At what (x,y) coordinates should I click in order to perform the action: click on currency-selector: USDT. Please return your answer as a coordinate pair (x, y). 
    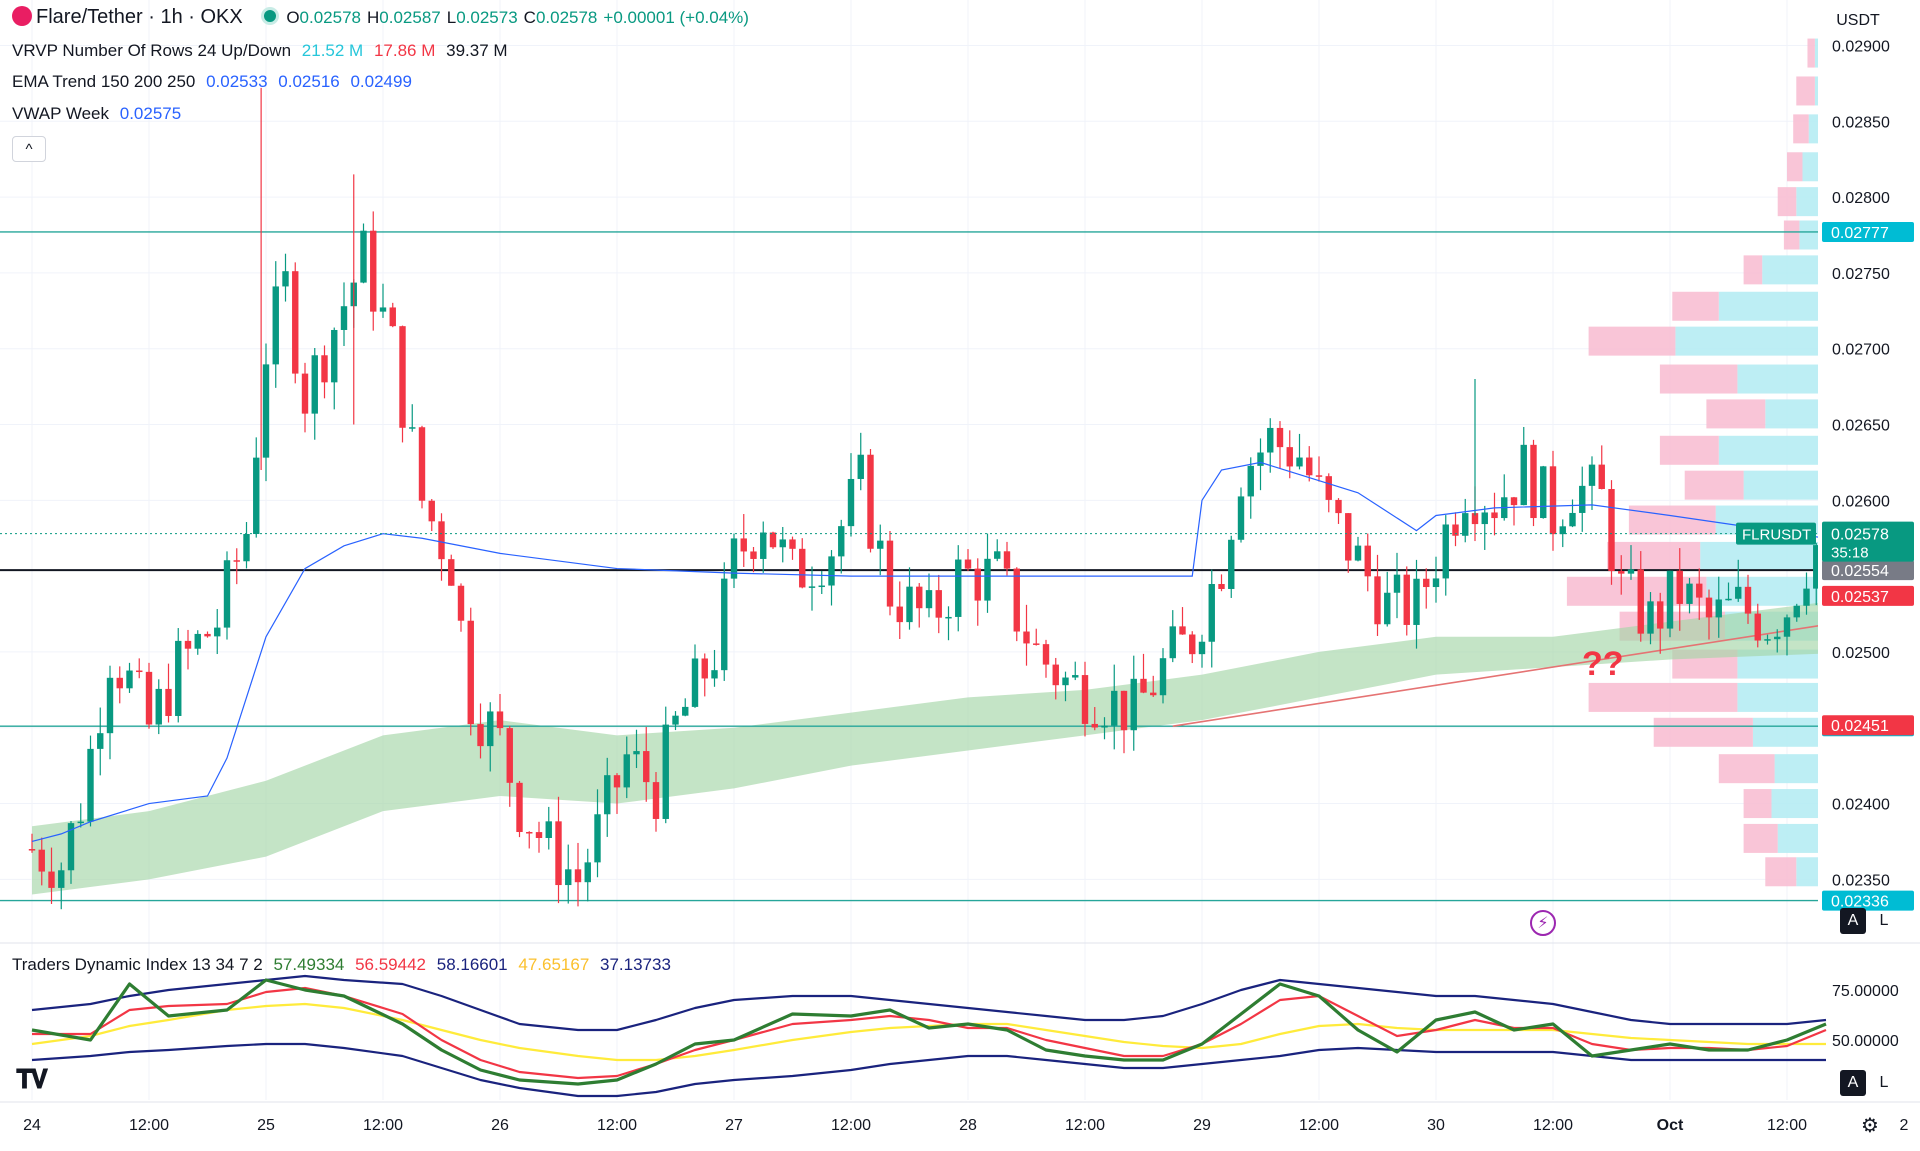
    Looking at the image, I should click on (1858, 21).